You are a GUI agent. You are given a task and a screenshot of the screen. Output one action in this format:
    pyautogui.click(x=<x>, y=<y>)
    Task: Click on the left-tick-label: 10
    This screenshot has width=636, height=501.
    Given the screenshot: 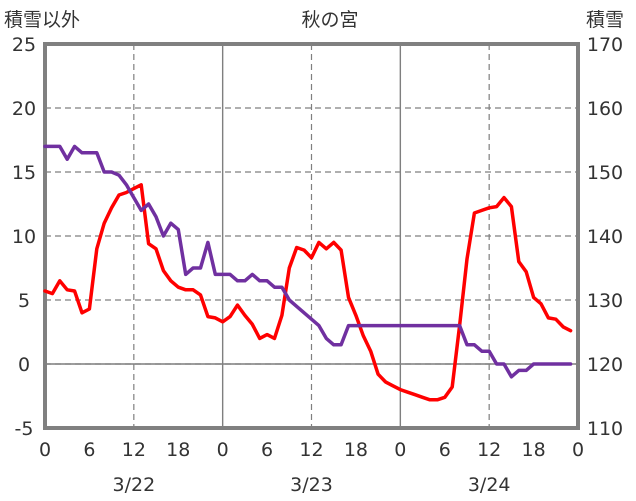 What is the action you would take?
    pyautogui.click(x=24, y=237)
    